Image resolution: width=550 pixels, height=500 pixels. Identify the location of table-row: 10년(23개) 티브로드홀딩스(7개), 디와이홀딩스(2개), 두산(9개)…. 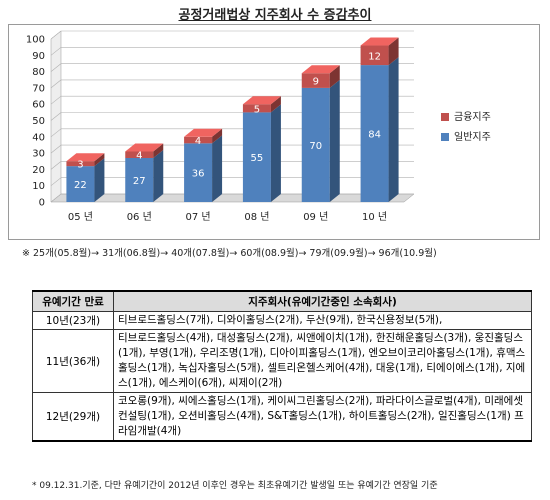
(282, 320).